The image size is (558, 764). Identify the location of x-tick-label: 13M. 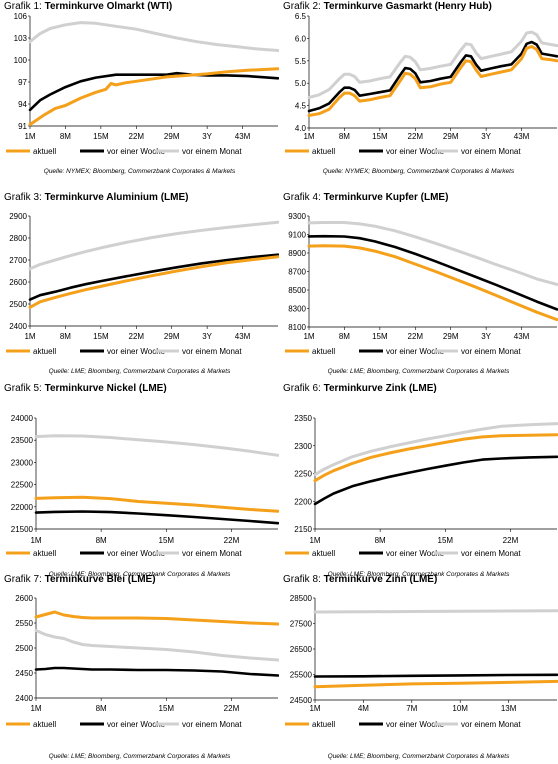
(509, 708).